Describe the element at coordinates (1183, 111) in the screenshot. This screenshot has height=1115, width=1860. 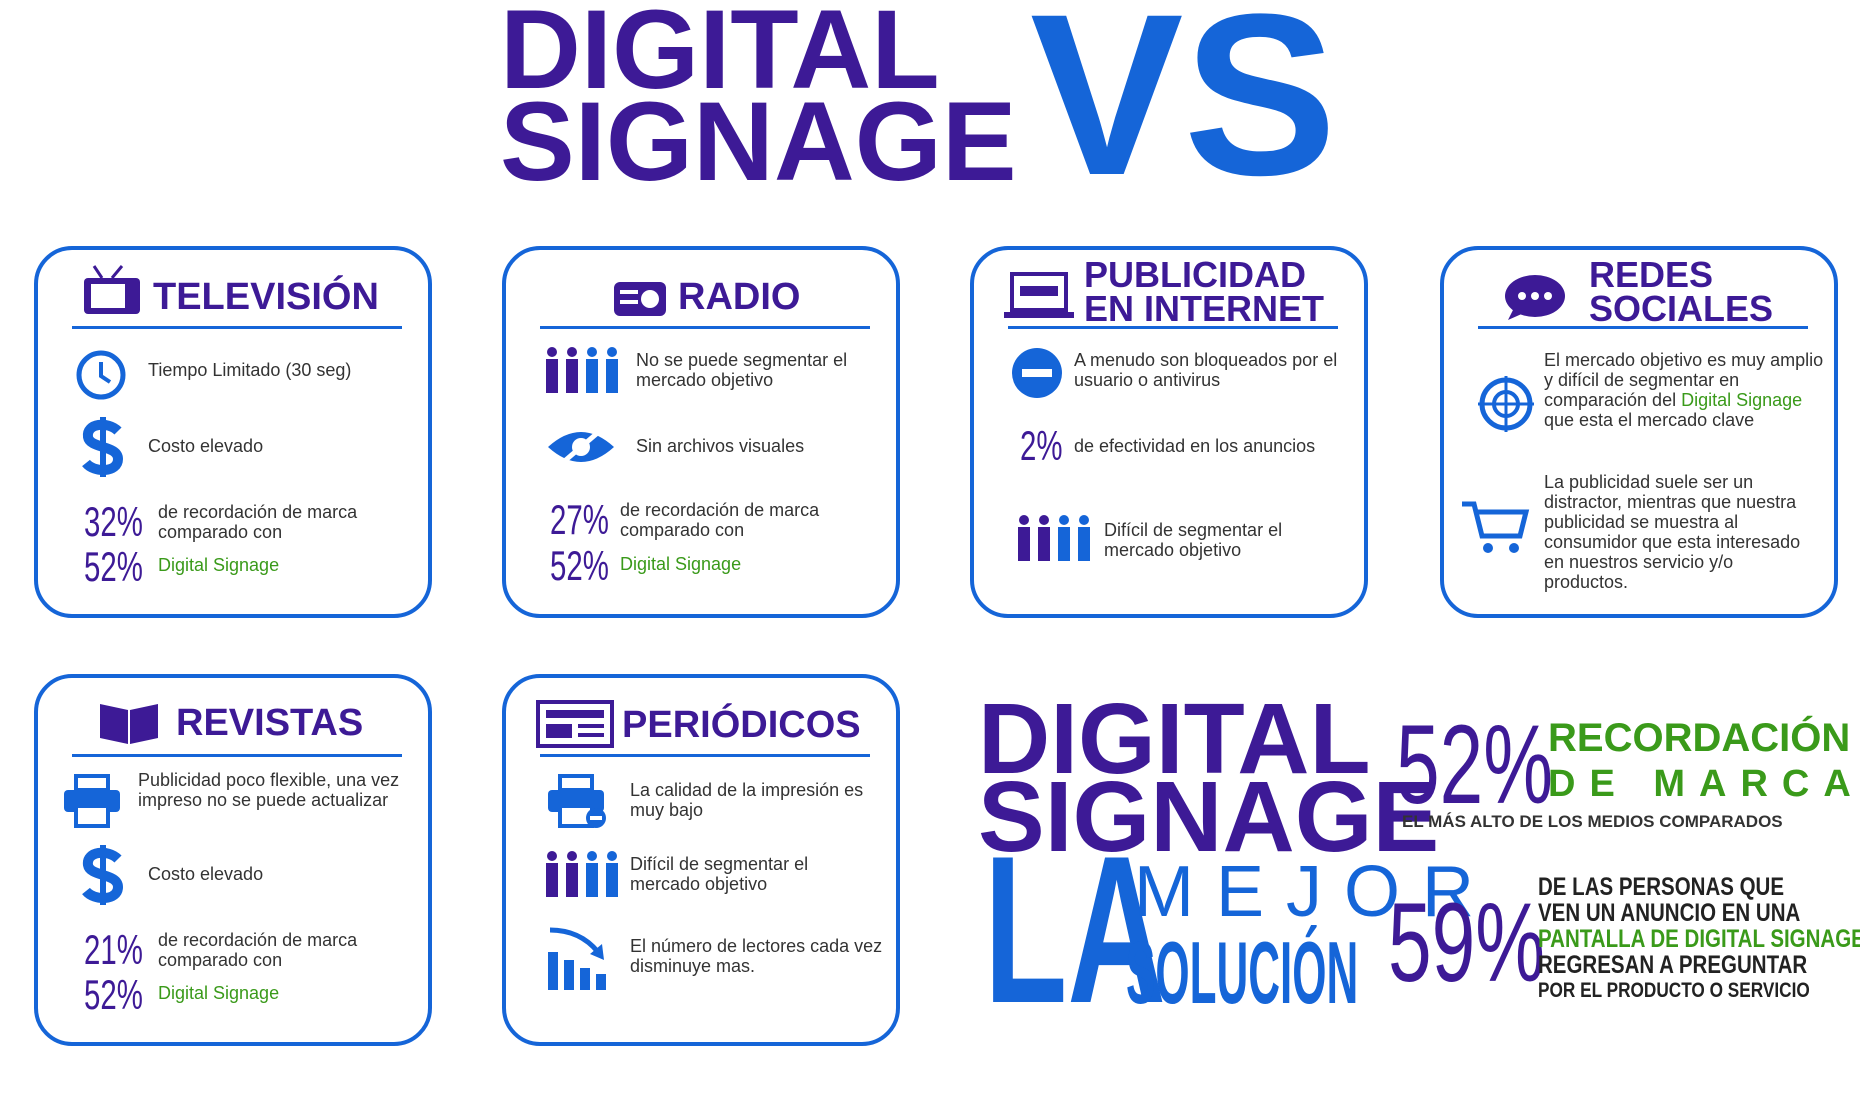
I see `vs-text: VS` at that location.